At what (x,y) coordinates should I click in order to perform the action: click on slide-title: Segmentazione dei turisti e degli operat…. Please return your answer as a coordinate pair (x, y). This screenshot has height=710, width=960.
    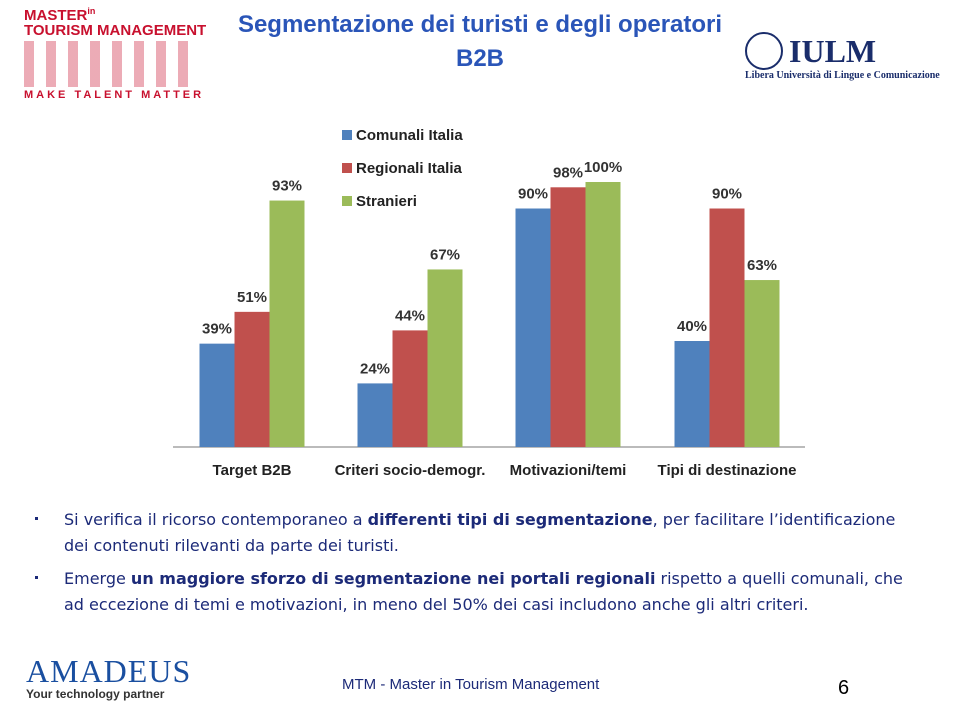
    Looking at the image, I should click on (480, 41).